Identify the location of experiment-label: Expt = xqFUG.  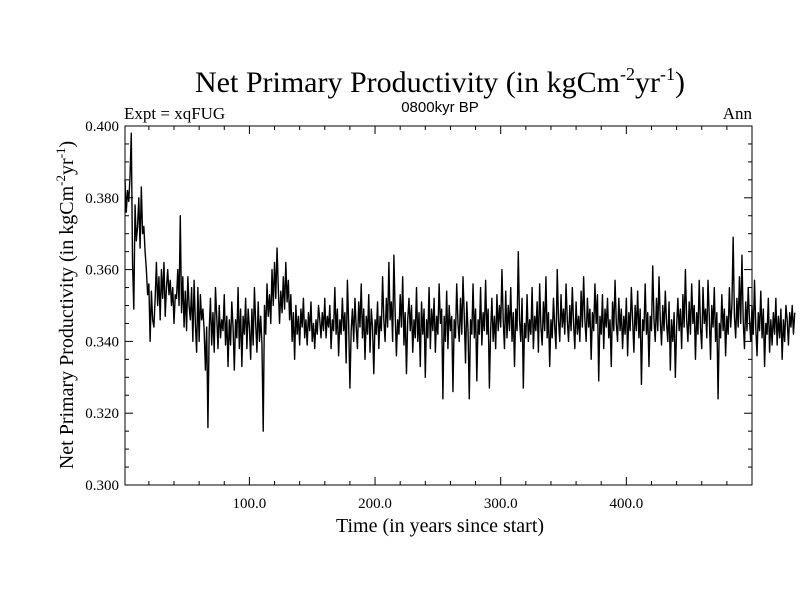
(174, 113).